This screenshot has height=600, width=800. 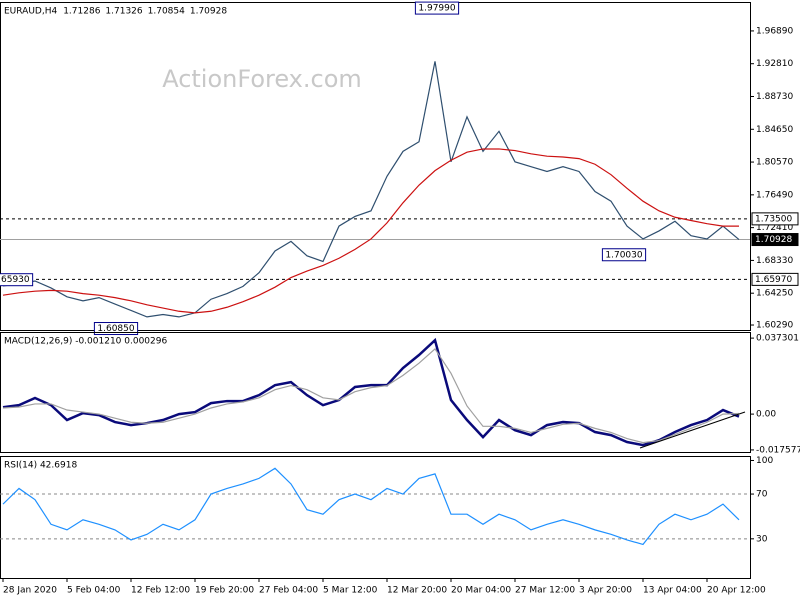 I want to click on y-tick-label: 1.84650, so click(x=774, y=130).